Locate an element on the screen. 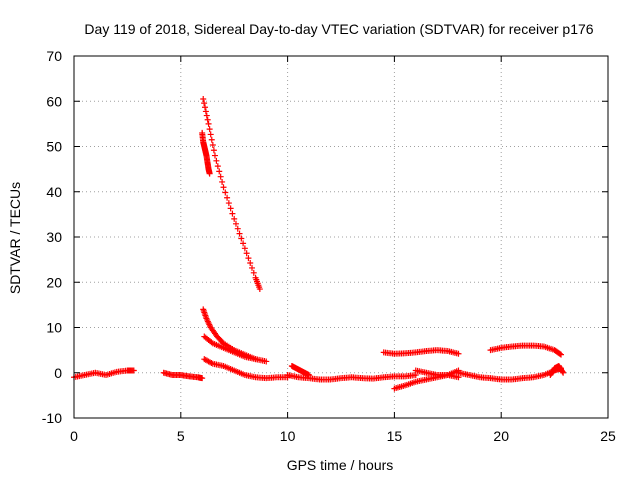 Image resolution: width=640 pixels, height=480 pixels. series-seg3 is located at coordinates (231, 194).